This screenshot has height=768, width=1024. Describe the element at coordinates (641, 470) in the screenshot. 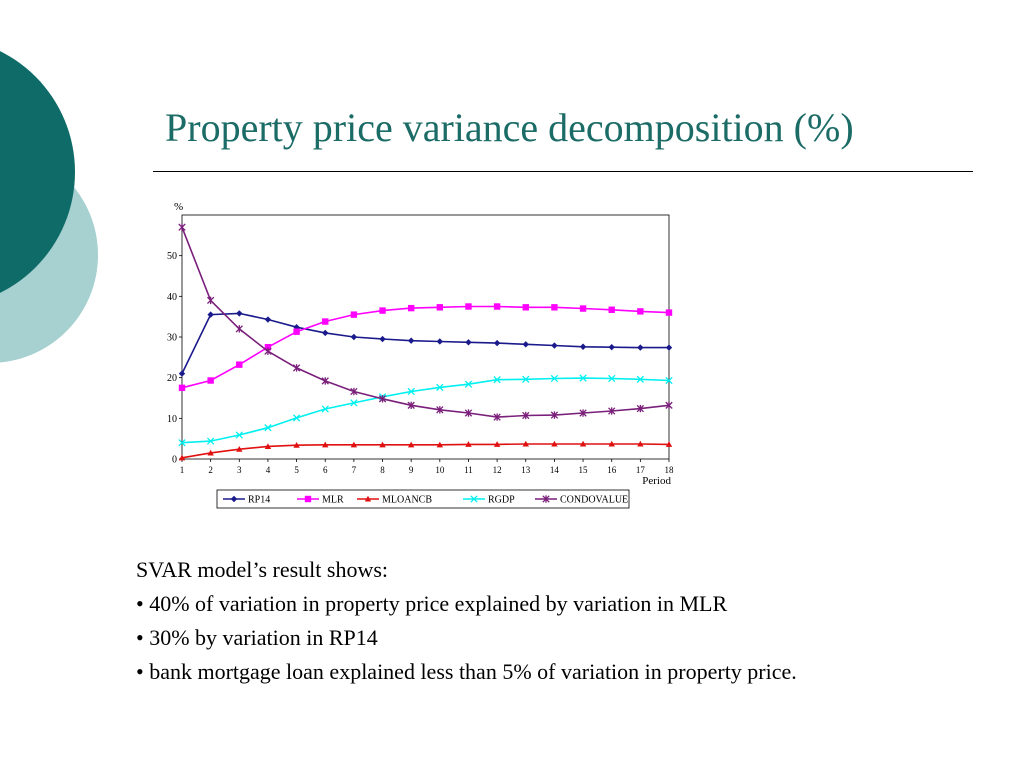

I see `x-tick-label: 17` at that location.